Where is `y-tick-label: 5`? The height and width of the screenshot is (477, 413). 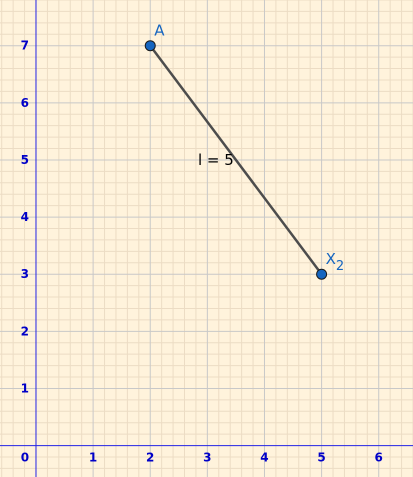
y-tick-label: 5 is located at coordinates (25, 160).